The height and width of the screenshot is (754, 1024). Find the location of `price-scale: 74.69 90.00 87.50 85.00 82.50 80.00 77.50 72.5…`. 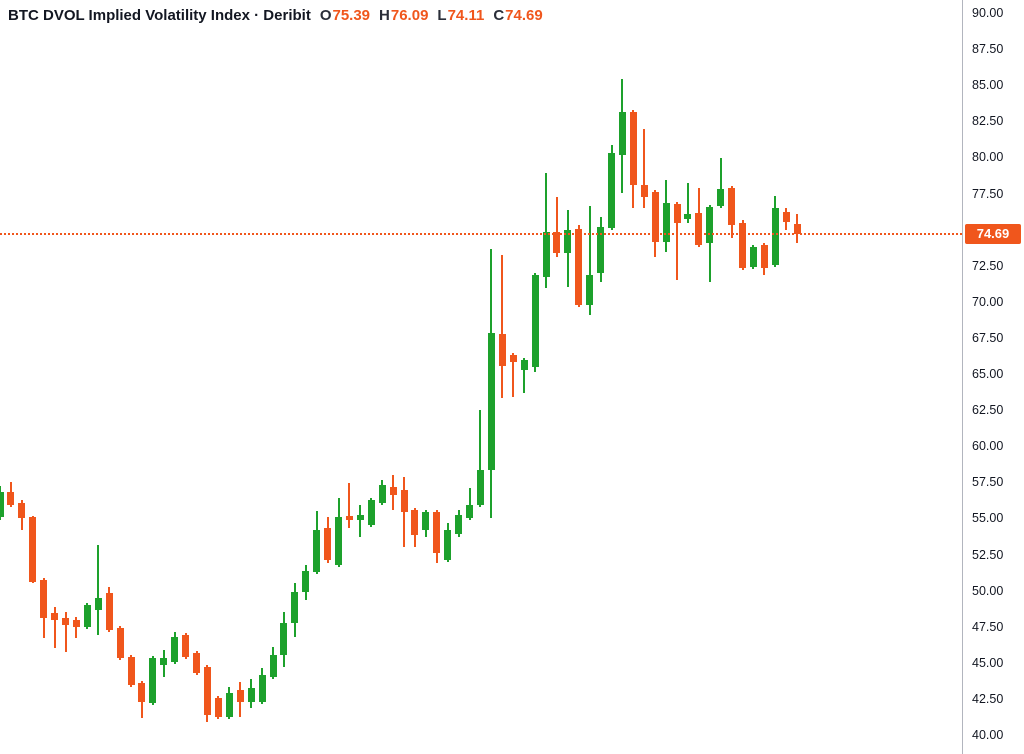

price-scale: 74.69 90.00 87.50 85.00 82.50 80.00 77.50 72.5… is located at coordinates (993, 377).